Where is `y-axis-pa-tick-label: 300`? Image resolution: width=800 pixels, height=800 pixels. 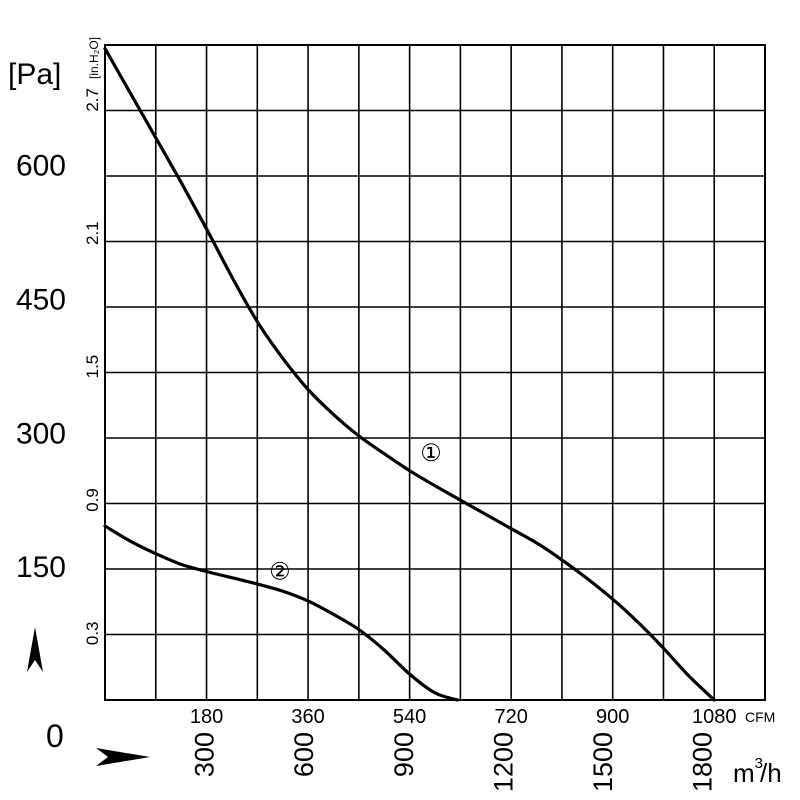
y-axis-pa-tick-label: 300 is located at coordinates (41, 433).